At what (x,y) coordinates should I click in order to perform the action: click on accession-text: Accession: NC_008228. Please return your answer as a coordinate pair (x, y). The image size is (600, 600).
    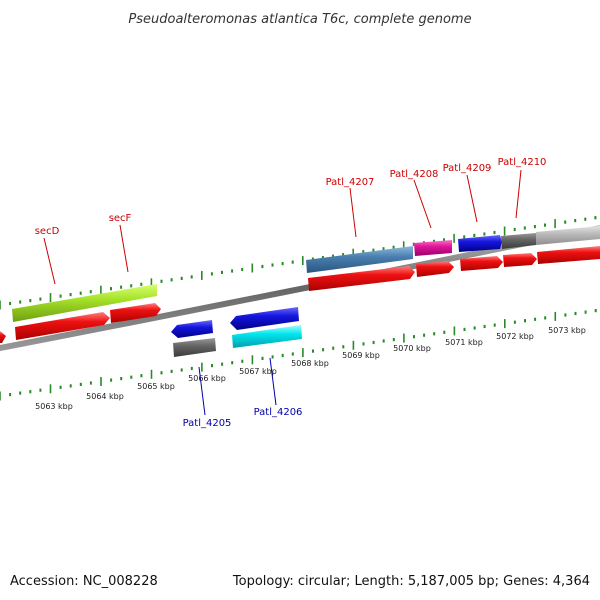
    Looking at the image, I should click on (84, 581).